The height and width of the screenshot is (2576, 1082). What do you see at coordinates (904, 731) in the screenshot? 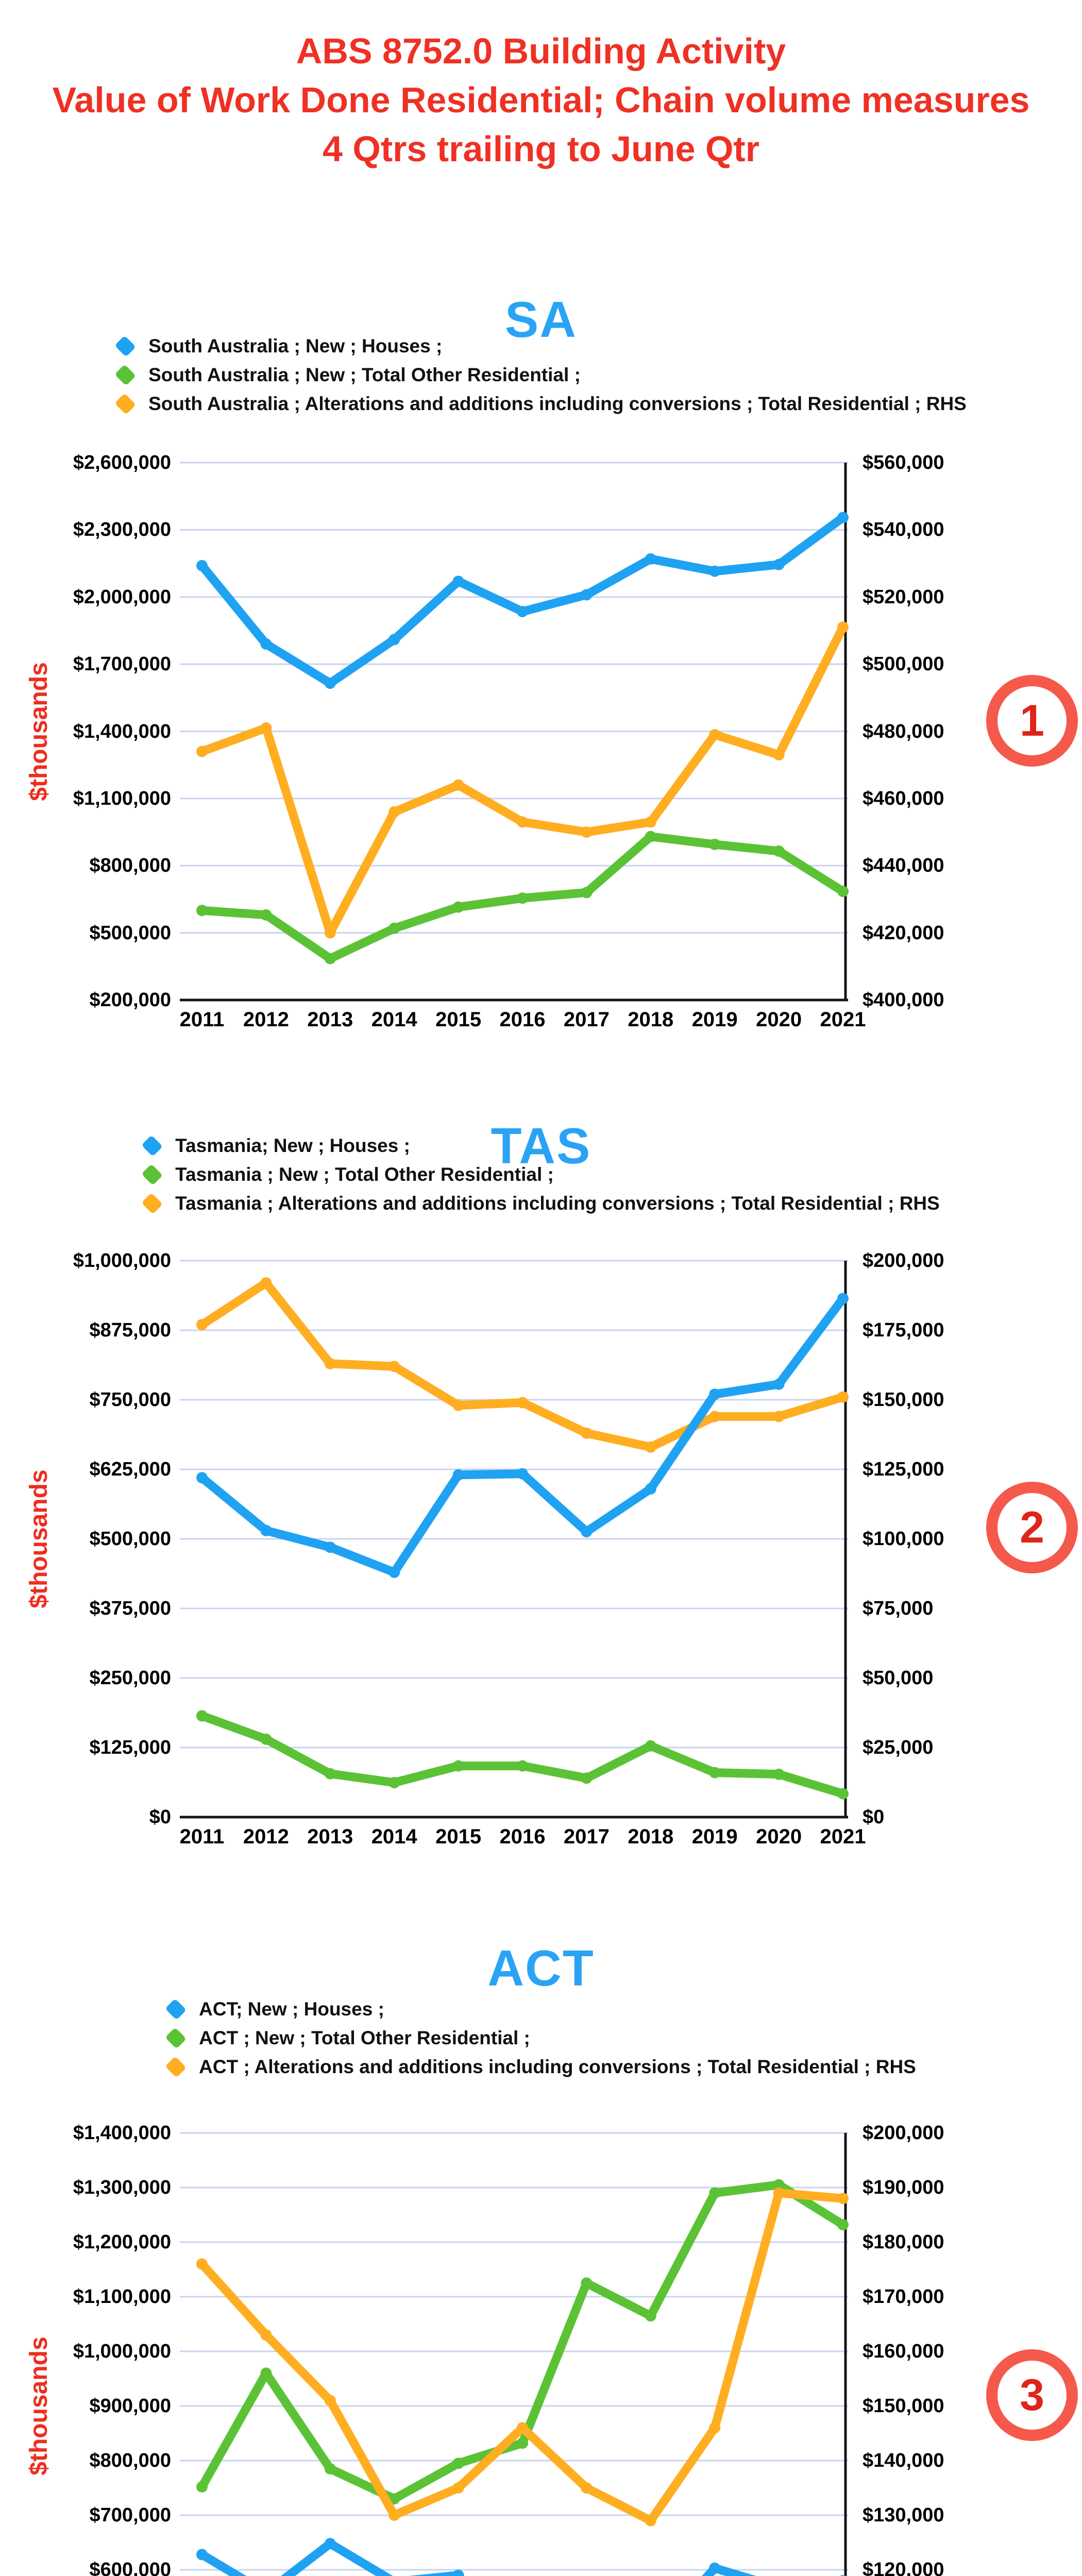
I see `right-axis-tick: $480,000` at bounding box center [904, 731].